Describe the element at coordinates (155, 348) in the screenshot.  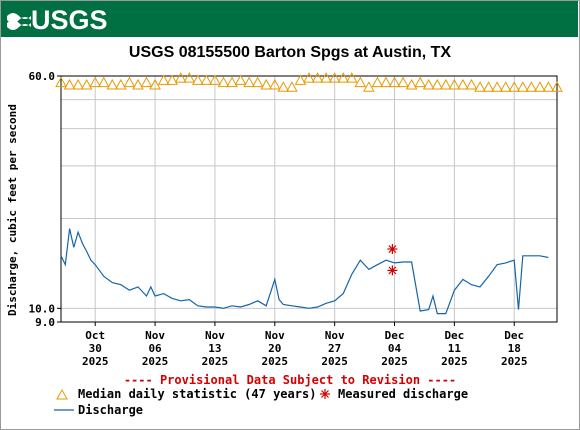
I see `x-tick-label: 06` at that location.